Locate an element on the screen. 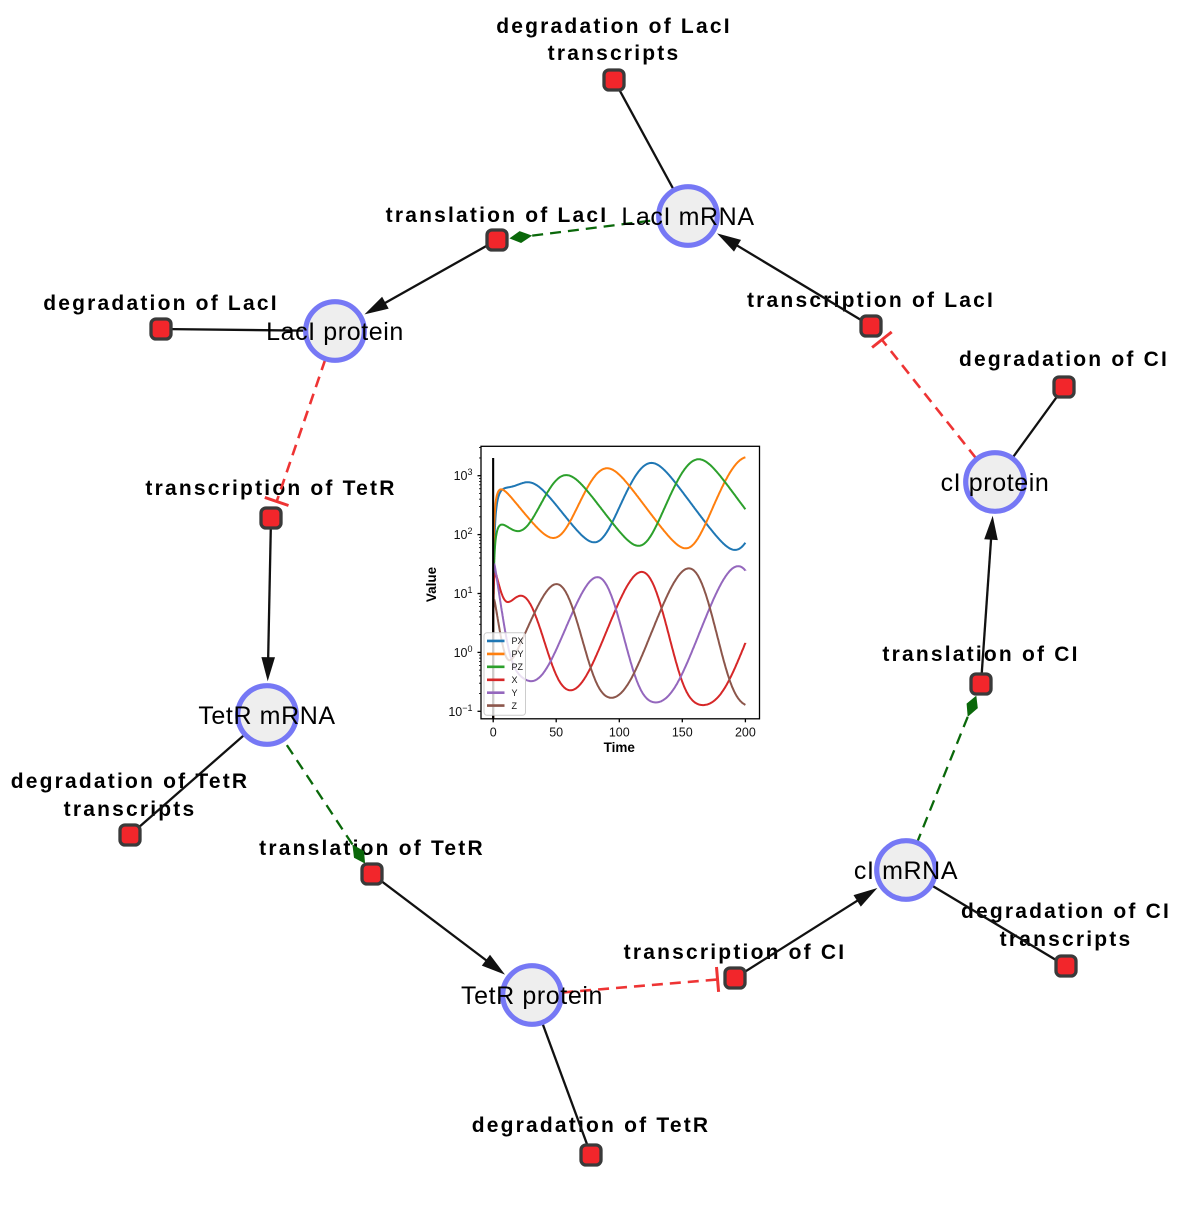 This screenshot has height=1205, width=1189. svg-text: transcription of LacI is located at coordinates (871, 300).